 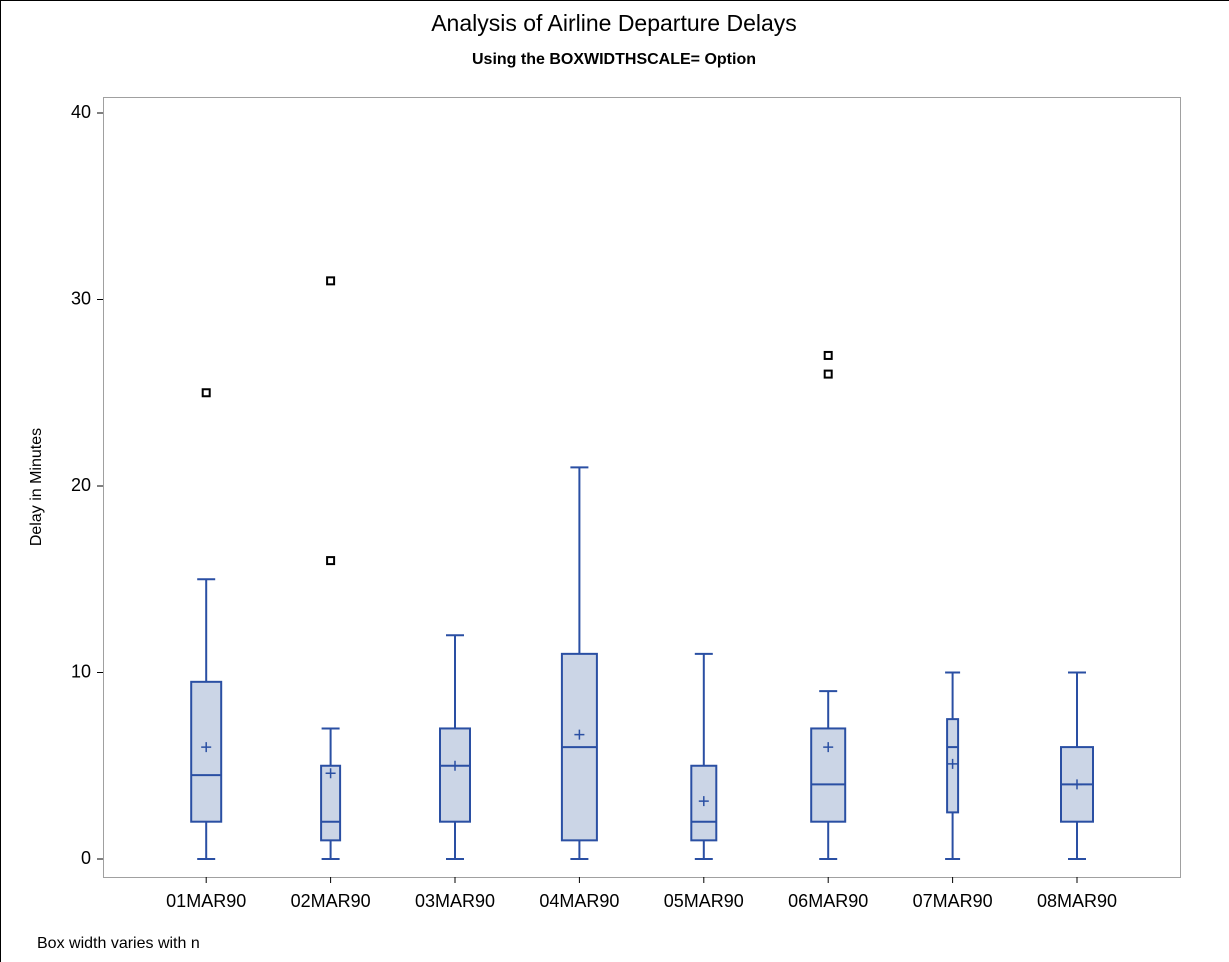 What do you see at coordinates (704, 901) in the screenshot?
I see `x-tick-label: 05MAR90` at bounding box center [704, 901].